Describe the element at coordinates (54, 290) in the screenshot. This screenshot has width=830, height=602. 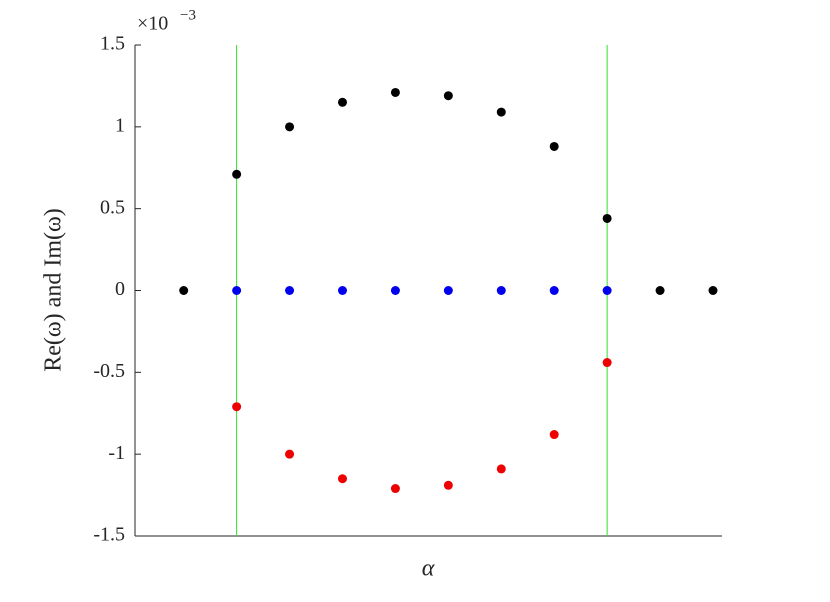
I see `y-axis-label: Re(ω) and Im(ω)` at that location.